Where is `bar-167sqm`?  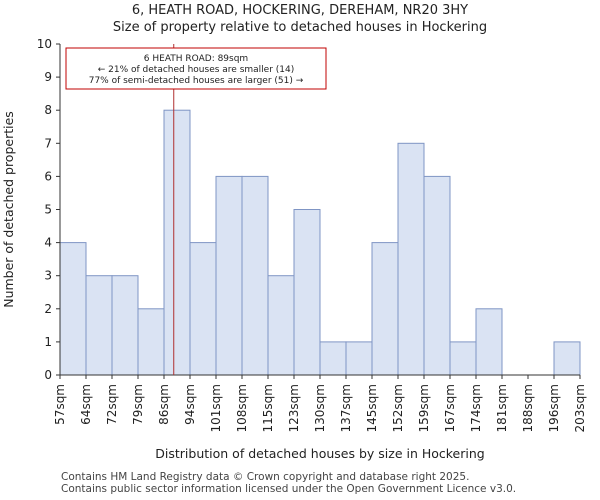 bar-167sqm is located at coordinates (463, 358).